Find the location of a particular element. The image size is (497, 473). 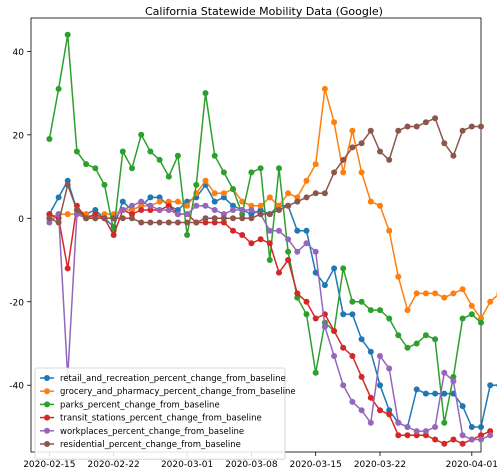

x-tick-label: 2020-02-15 is located at coordinates (49, 465).